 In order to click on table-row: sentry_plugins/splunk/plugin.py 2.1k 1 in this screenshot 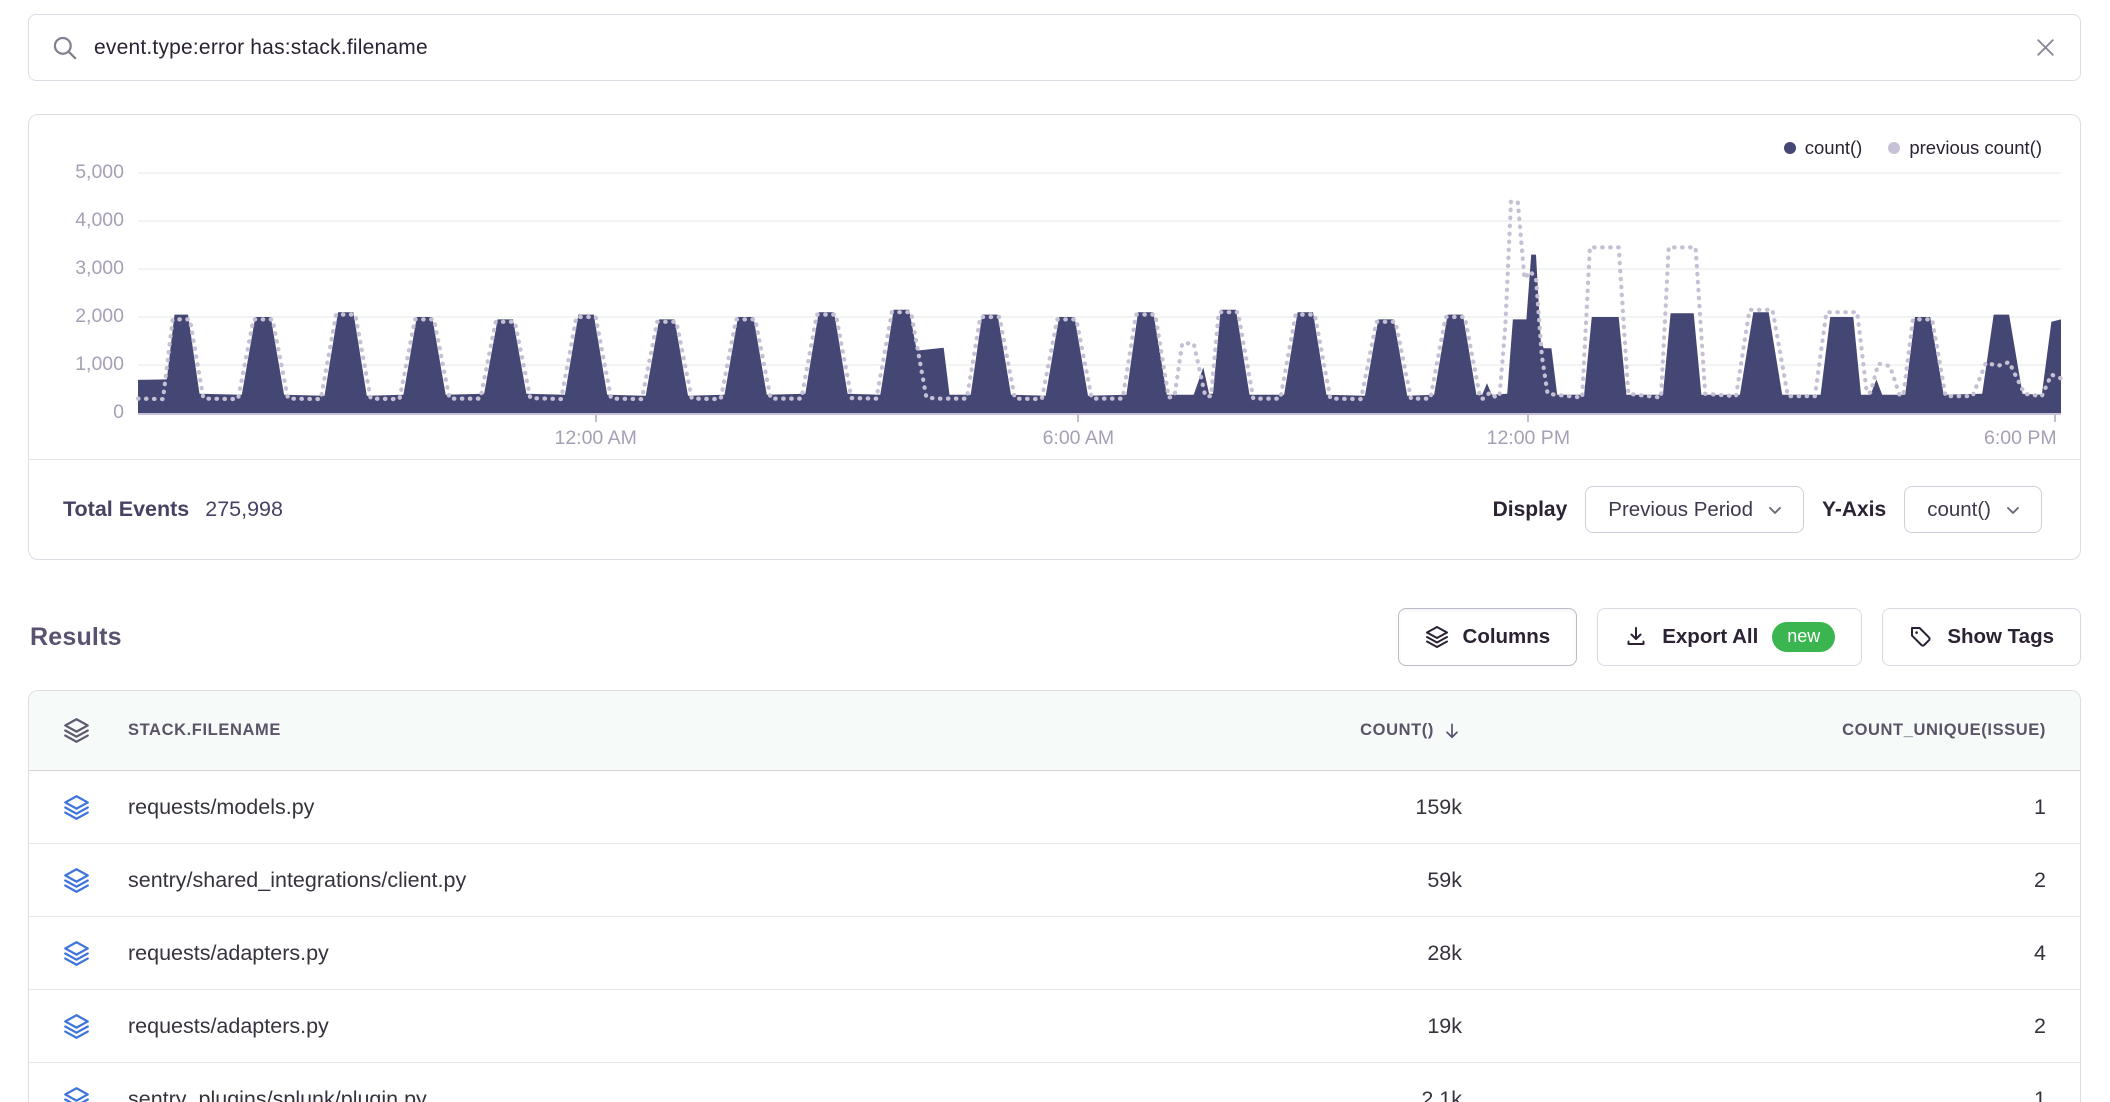, I will do `click(1054, 1082)`.